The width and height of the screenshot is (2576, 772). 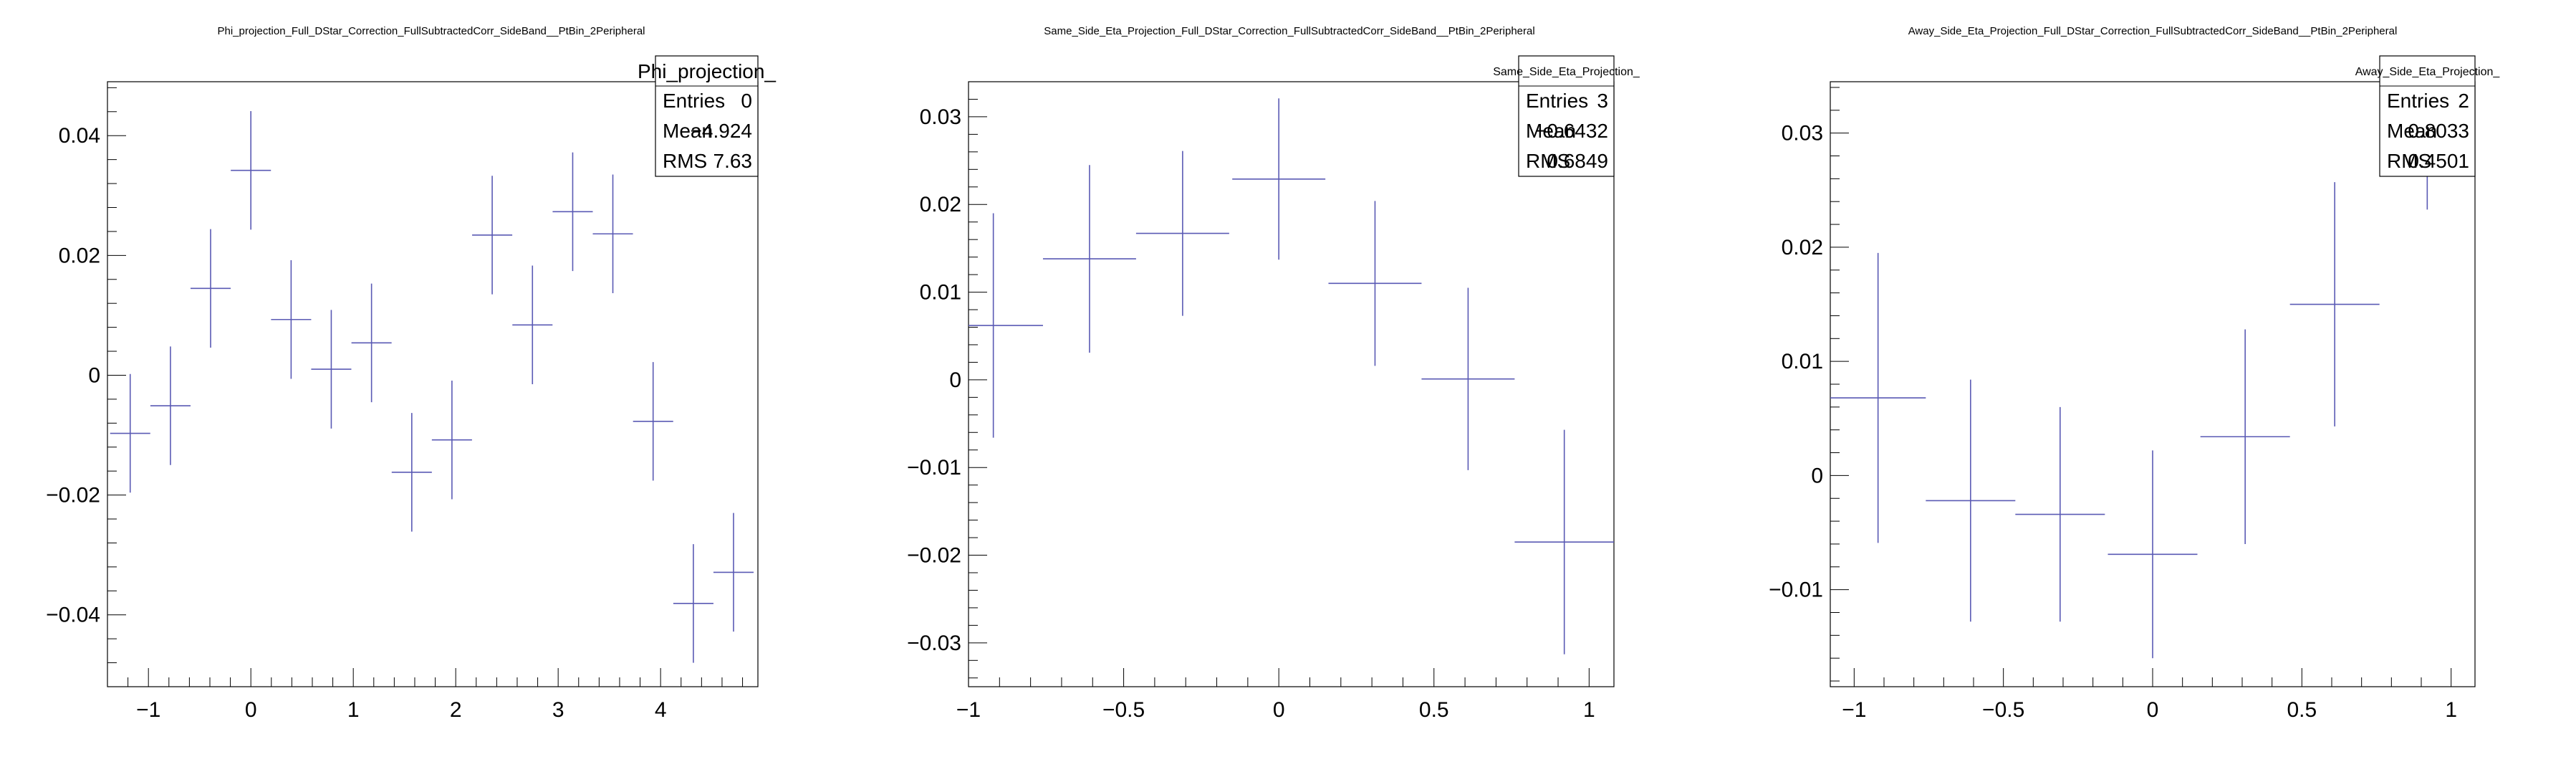 I want to click on y-tick-label: 0.04, so click(x=79, y=136).